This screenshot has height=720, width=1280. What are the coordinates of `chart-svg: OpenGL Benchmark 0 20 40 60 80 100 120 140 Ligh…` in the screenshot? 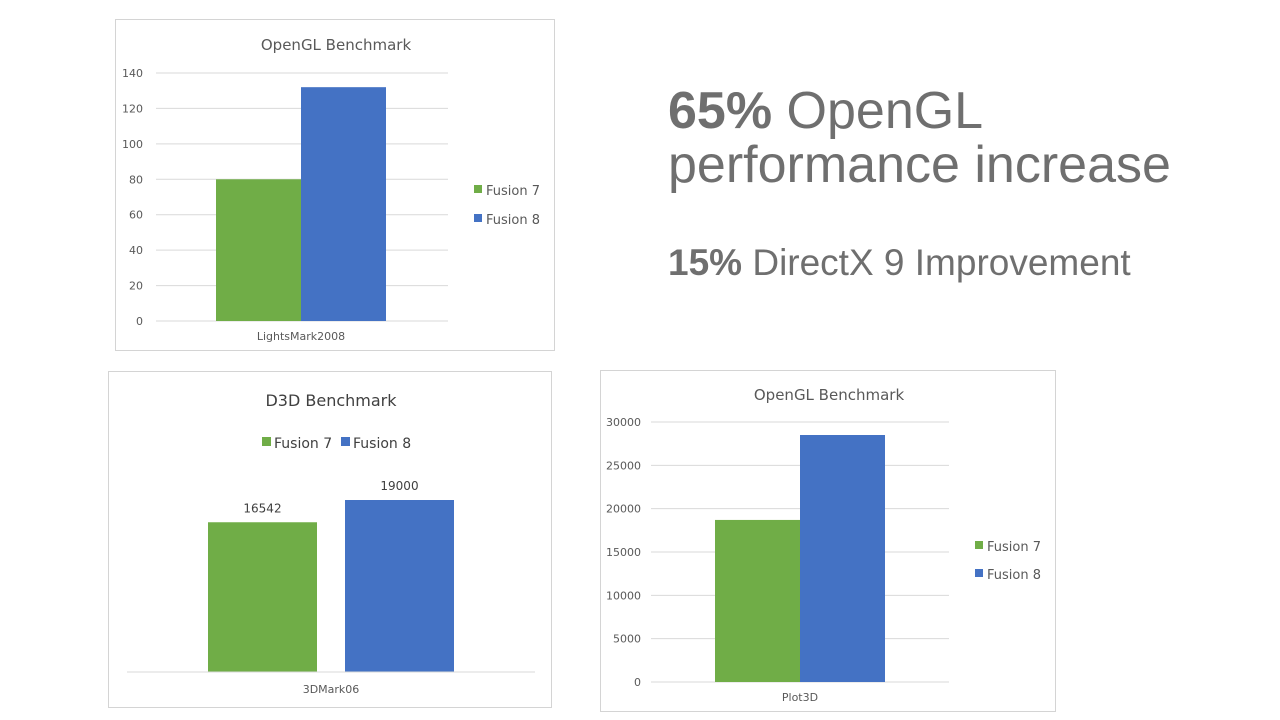 It's located at (331, 189).